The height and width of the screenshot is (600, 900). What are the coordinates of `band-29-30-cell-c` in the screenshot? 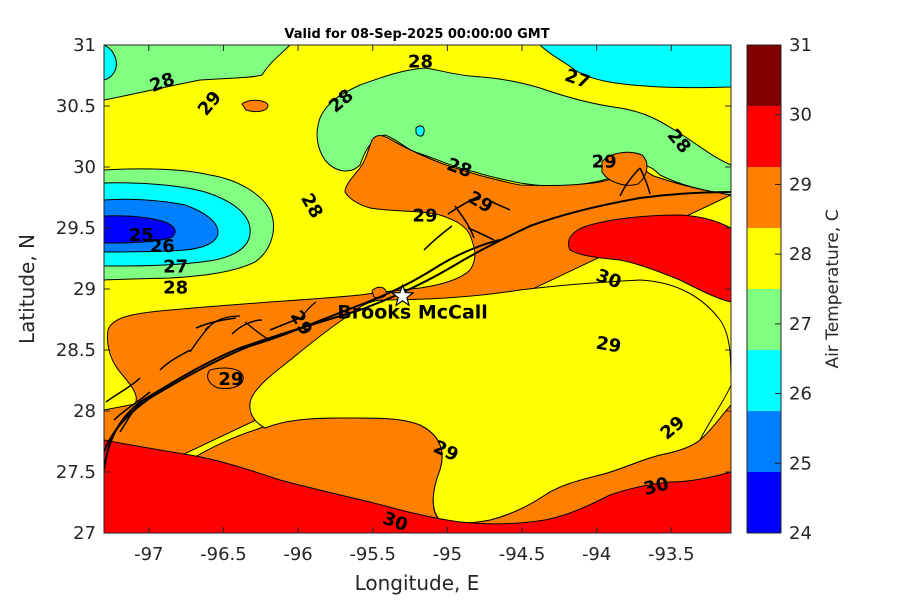 It's located at (624, 168).